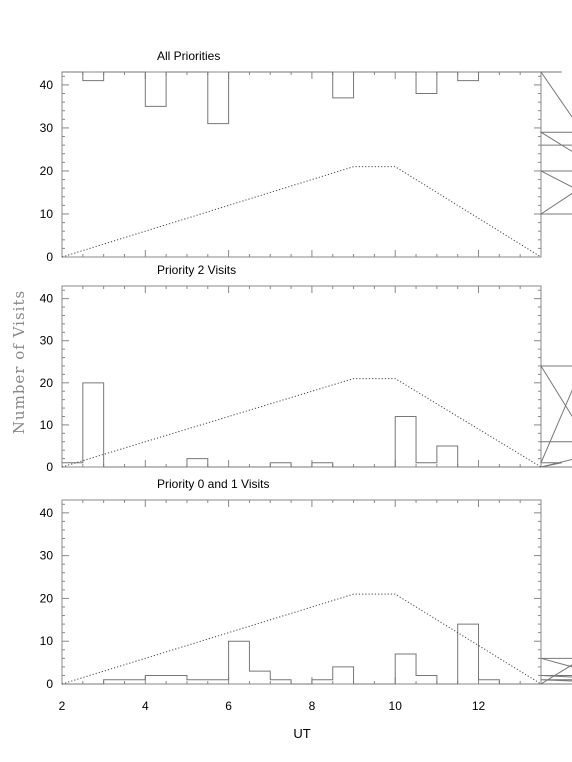 The height and width of the screenshot is (762, 572). I want to click on x-tick-label: 2, so click(62, 706).